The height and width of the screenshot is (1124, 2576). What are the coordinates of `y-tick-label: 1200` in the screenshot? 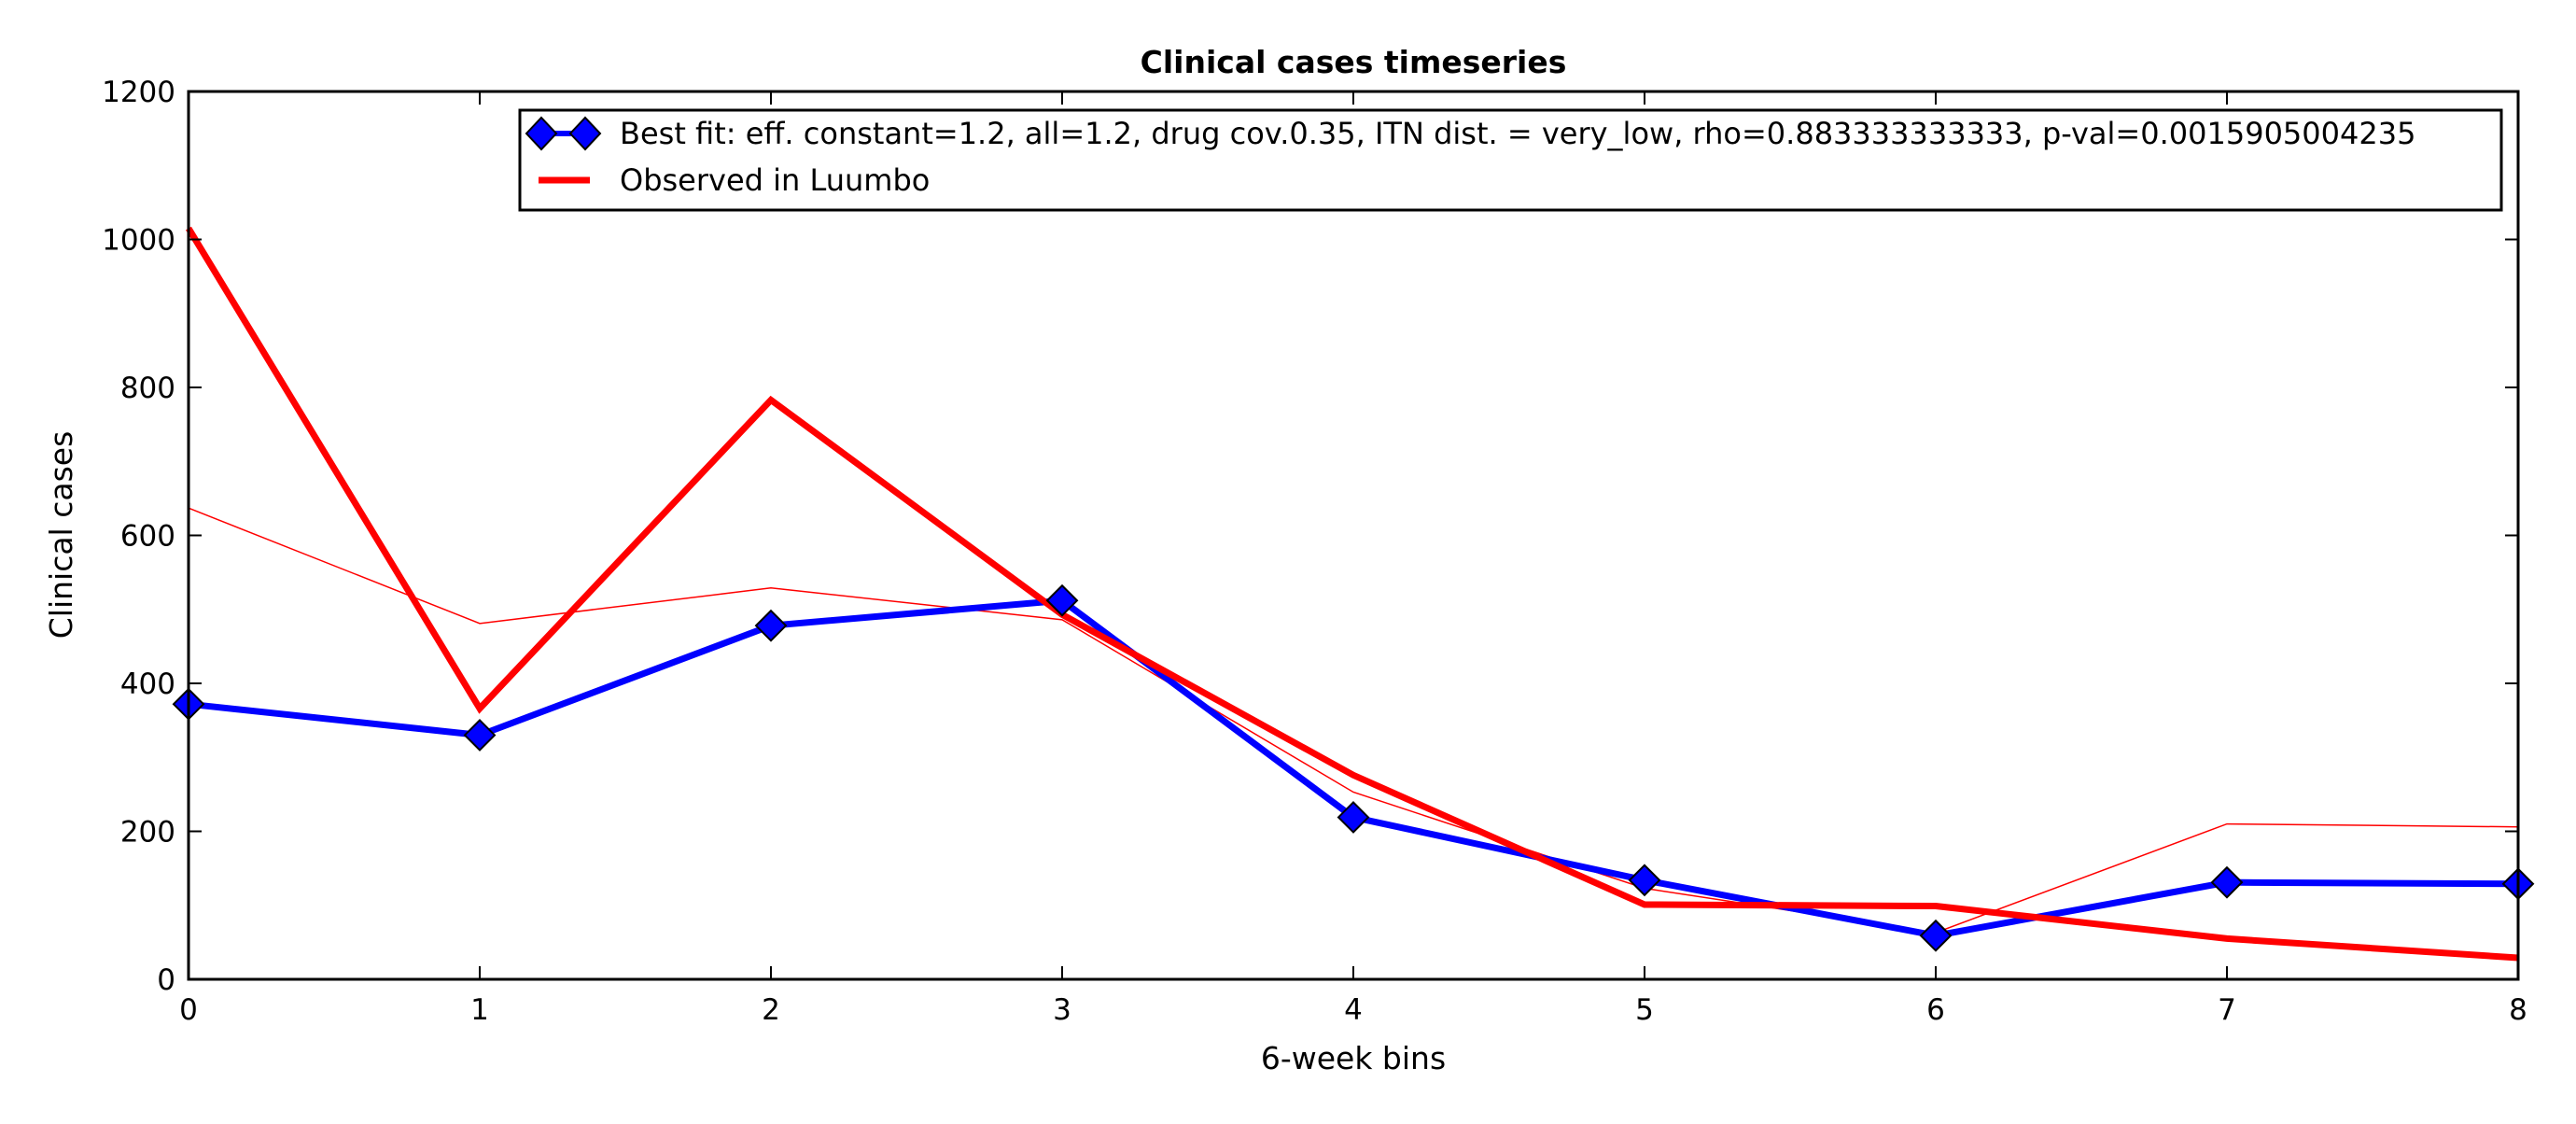 It's located at (138, 92).